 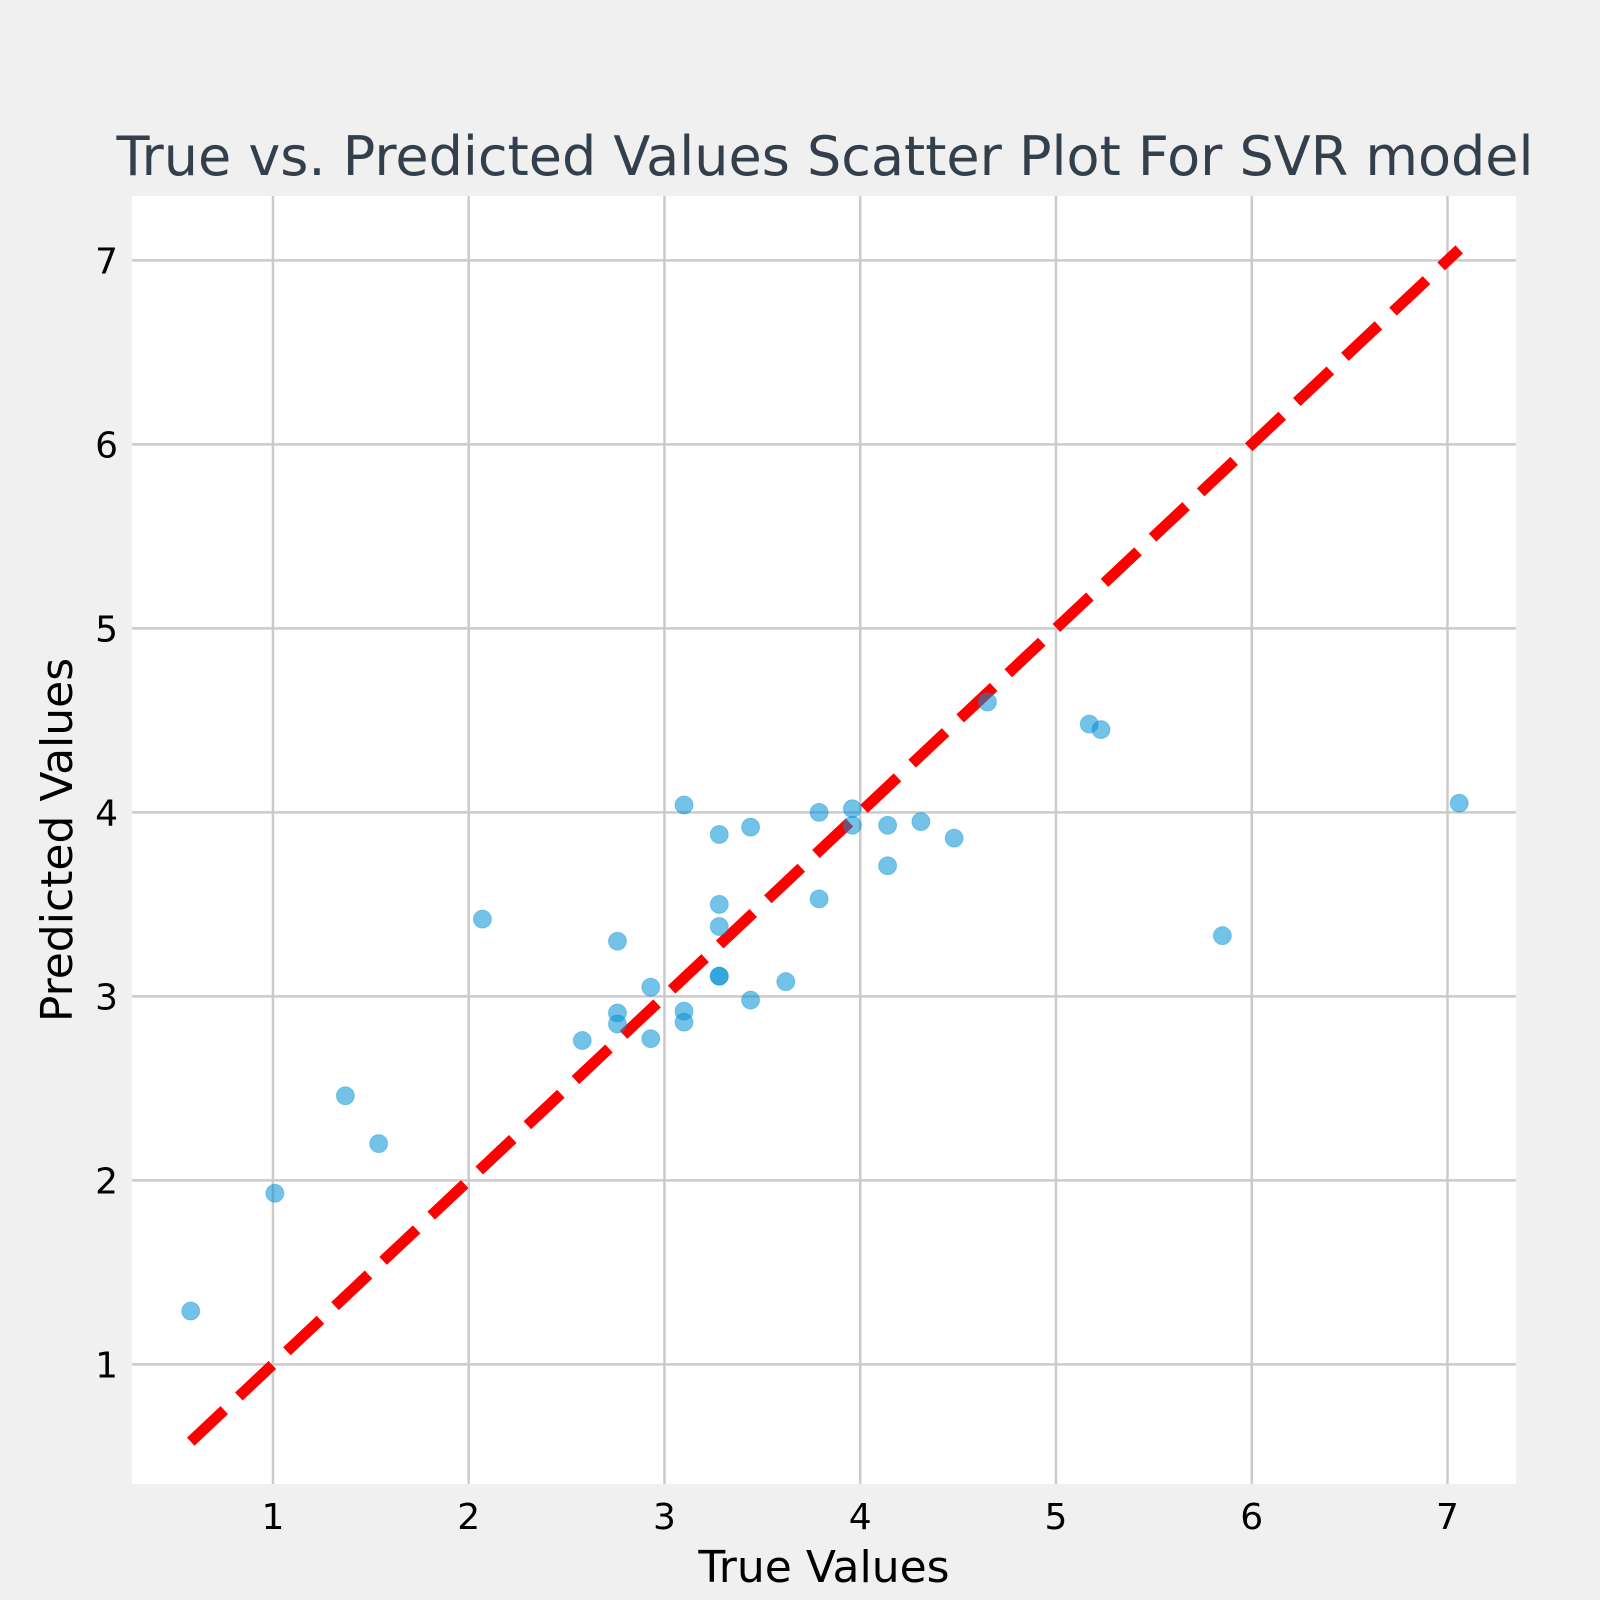 I want to click on y-tick-label: 1, so click(x=106, y=1365).